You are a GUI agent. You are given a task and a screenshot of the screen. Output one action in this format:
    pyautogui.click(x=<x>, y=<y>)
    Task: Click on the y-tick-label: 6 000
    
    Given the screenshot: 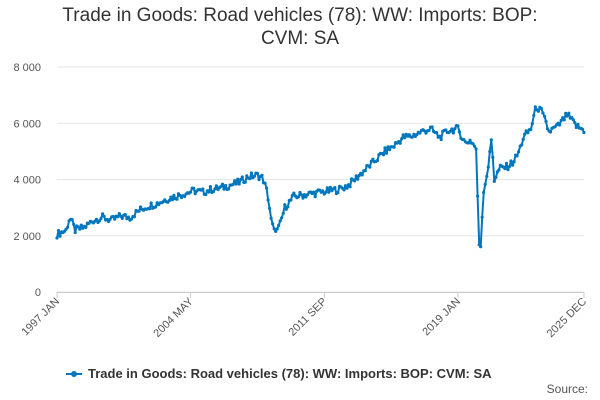 What is the action you would take?
    pyautogui.click(x=27, y=124)
    